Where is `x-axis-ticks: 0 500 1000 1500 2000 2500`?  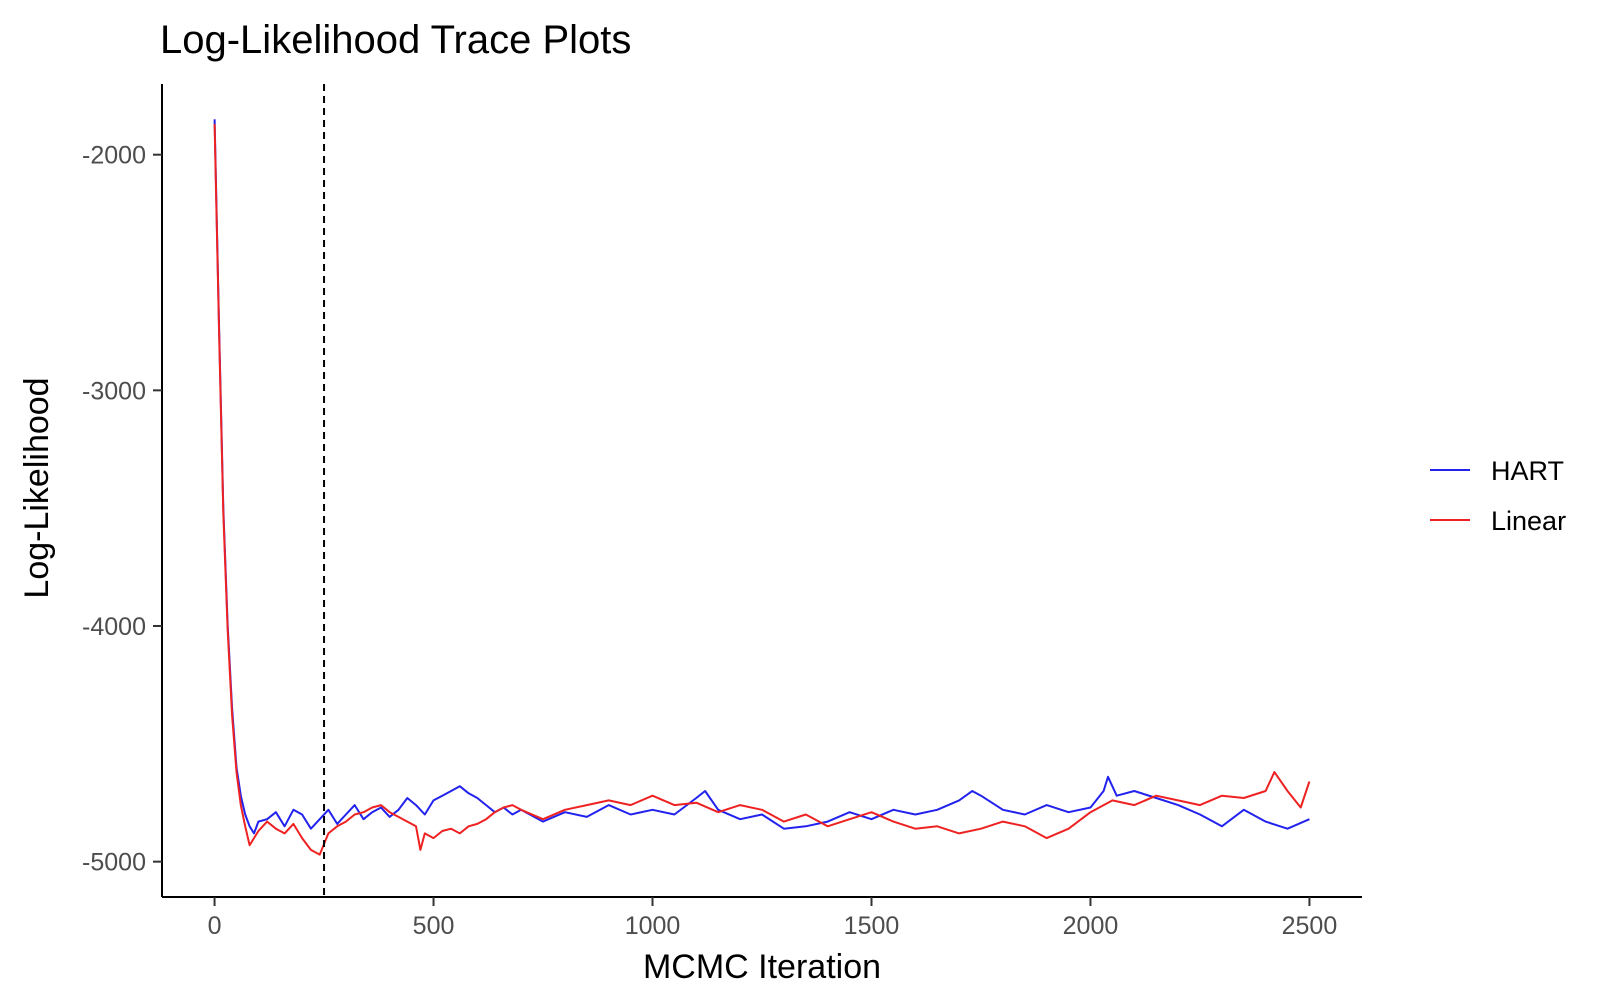 x-axis-ticks: 0 500 1000 1500 2000 2500 is located at coordinates (773, 918).